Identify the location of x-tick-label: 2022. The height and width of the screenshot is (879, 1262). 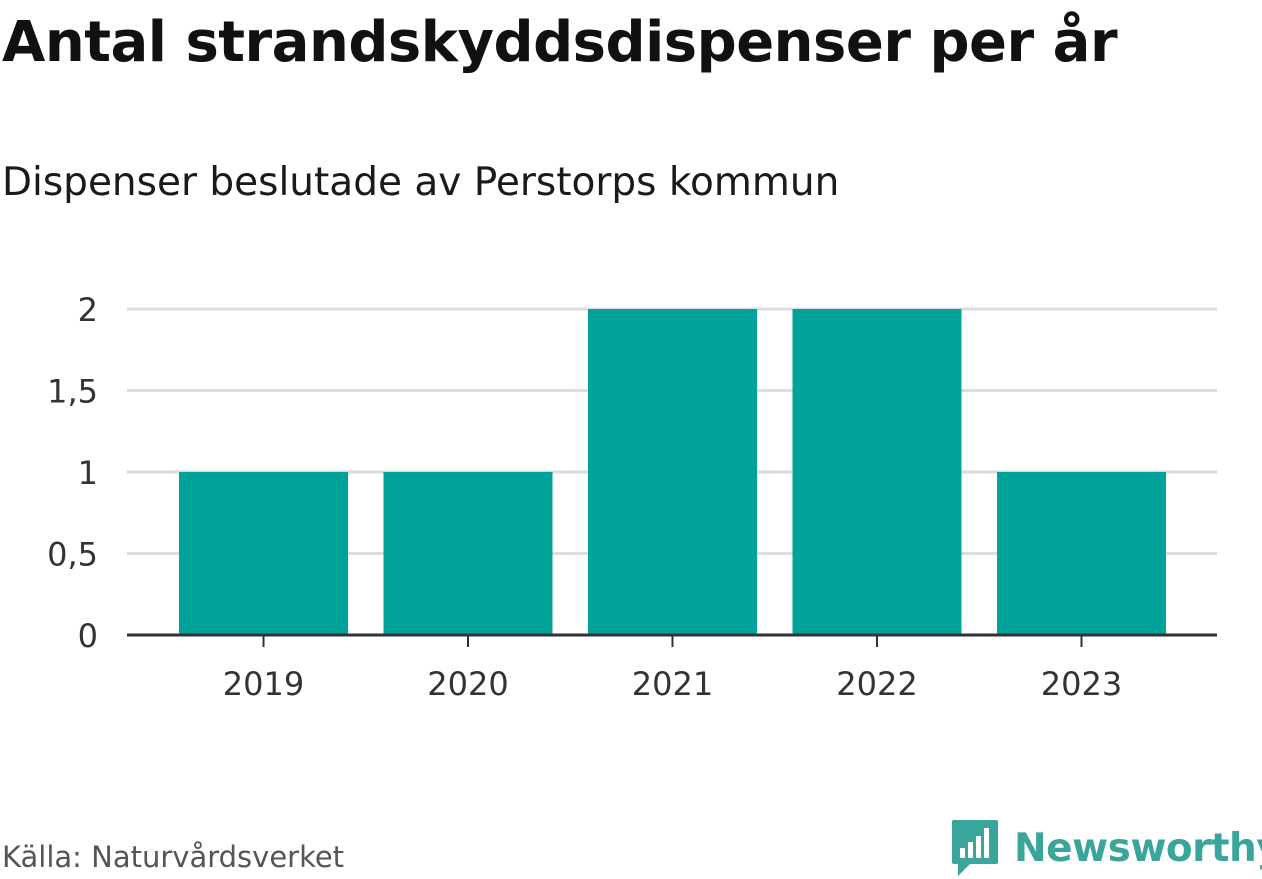
(876, 684).